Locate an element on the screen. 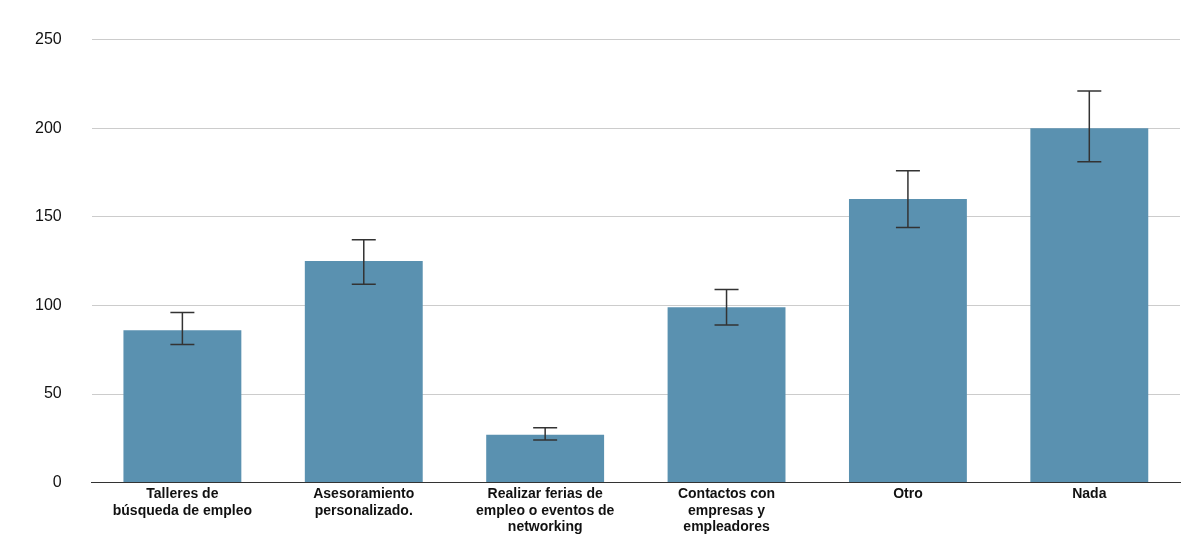 The width and height of the screenshot is (1195, 539). y-tick-label: 200 is located at coordinates (48, 127).